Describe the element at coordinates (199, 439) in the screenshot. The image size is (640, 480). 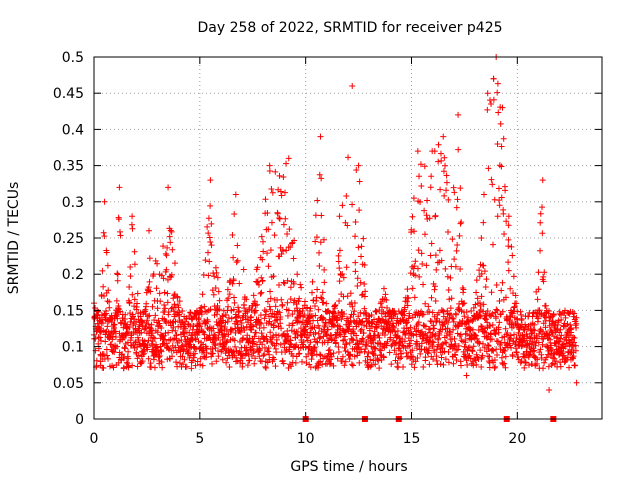
I see `x-tick-label: 5` at that location.